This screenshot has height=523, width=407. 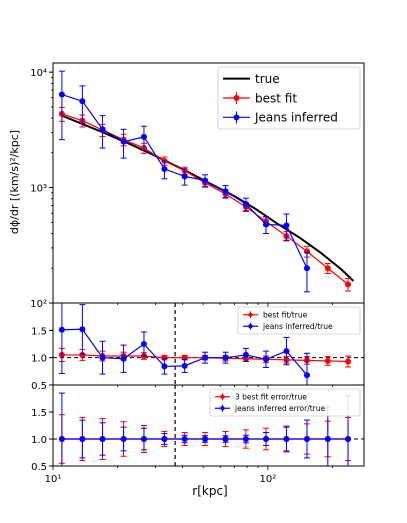 I want to click on legend: best fit/true jeans inferred/true, so click(x=299, y=320).